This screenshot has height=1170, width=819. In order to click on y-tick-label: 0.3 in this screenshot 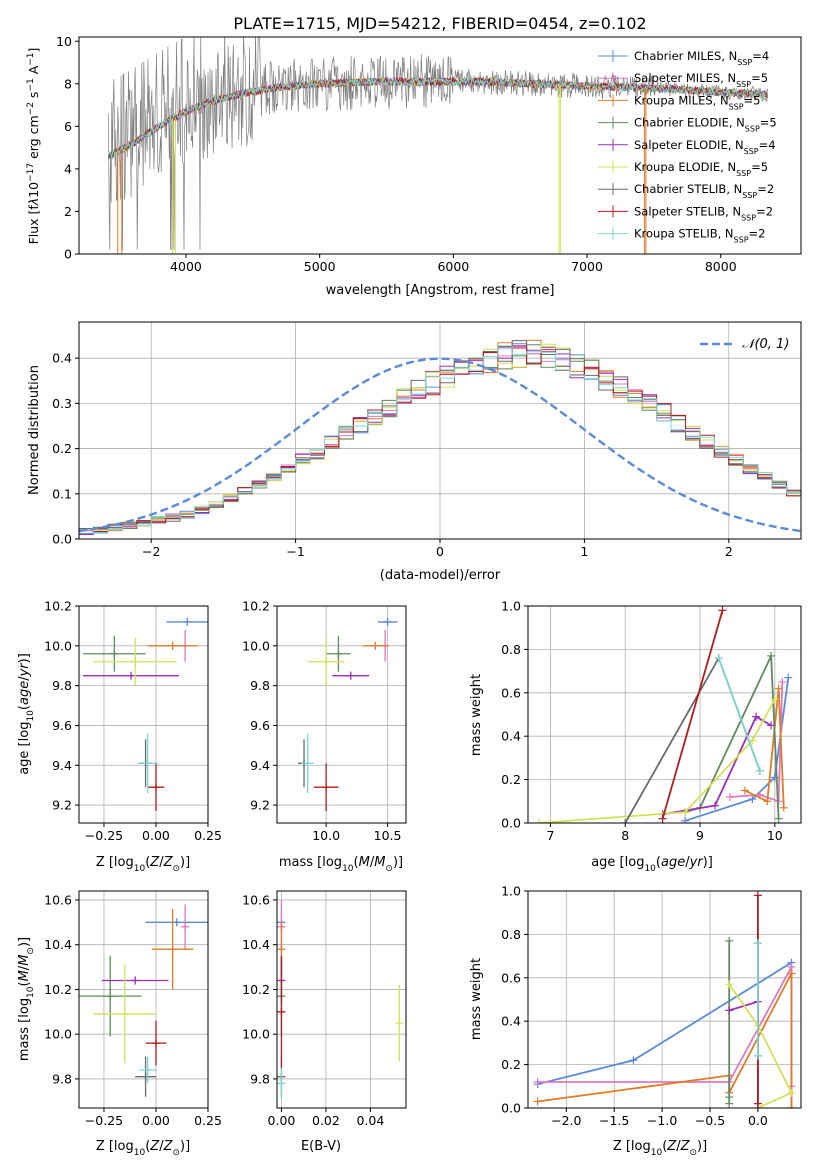, I will do `click(62, 403)`.